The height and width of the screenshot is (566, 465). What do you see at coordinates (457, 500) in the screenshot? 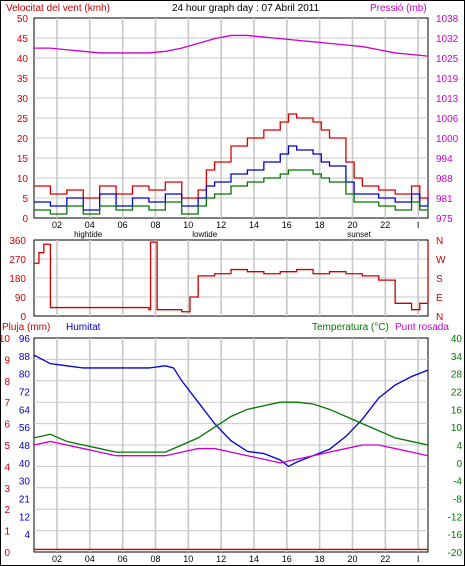
I see `temperature-tick: -8` at bounding box center [457, 500].